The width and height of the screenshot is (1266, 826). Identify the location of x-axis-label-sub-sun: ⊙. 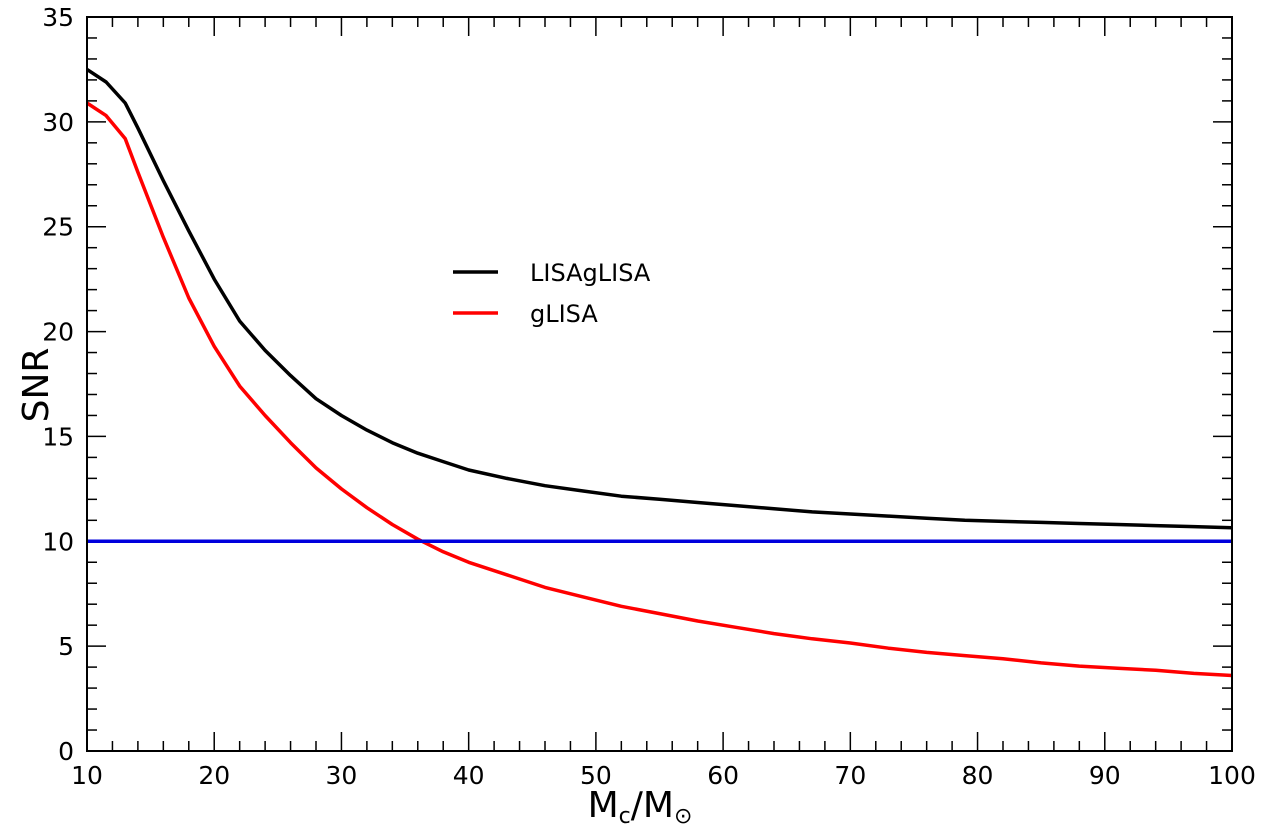
(683, 815).